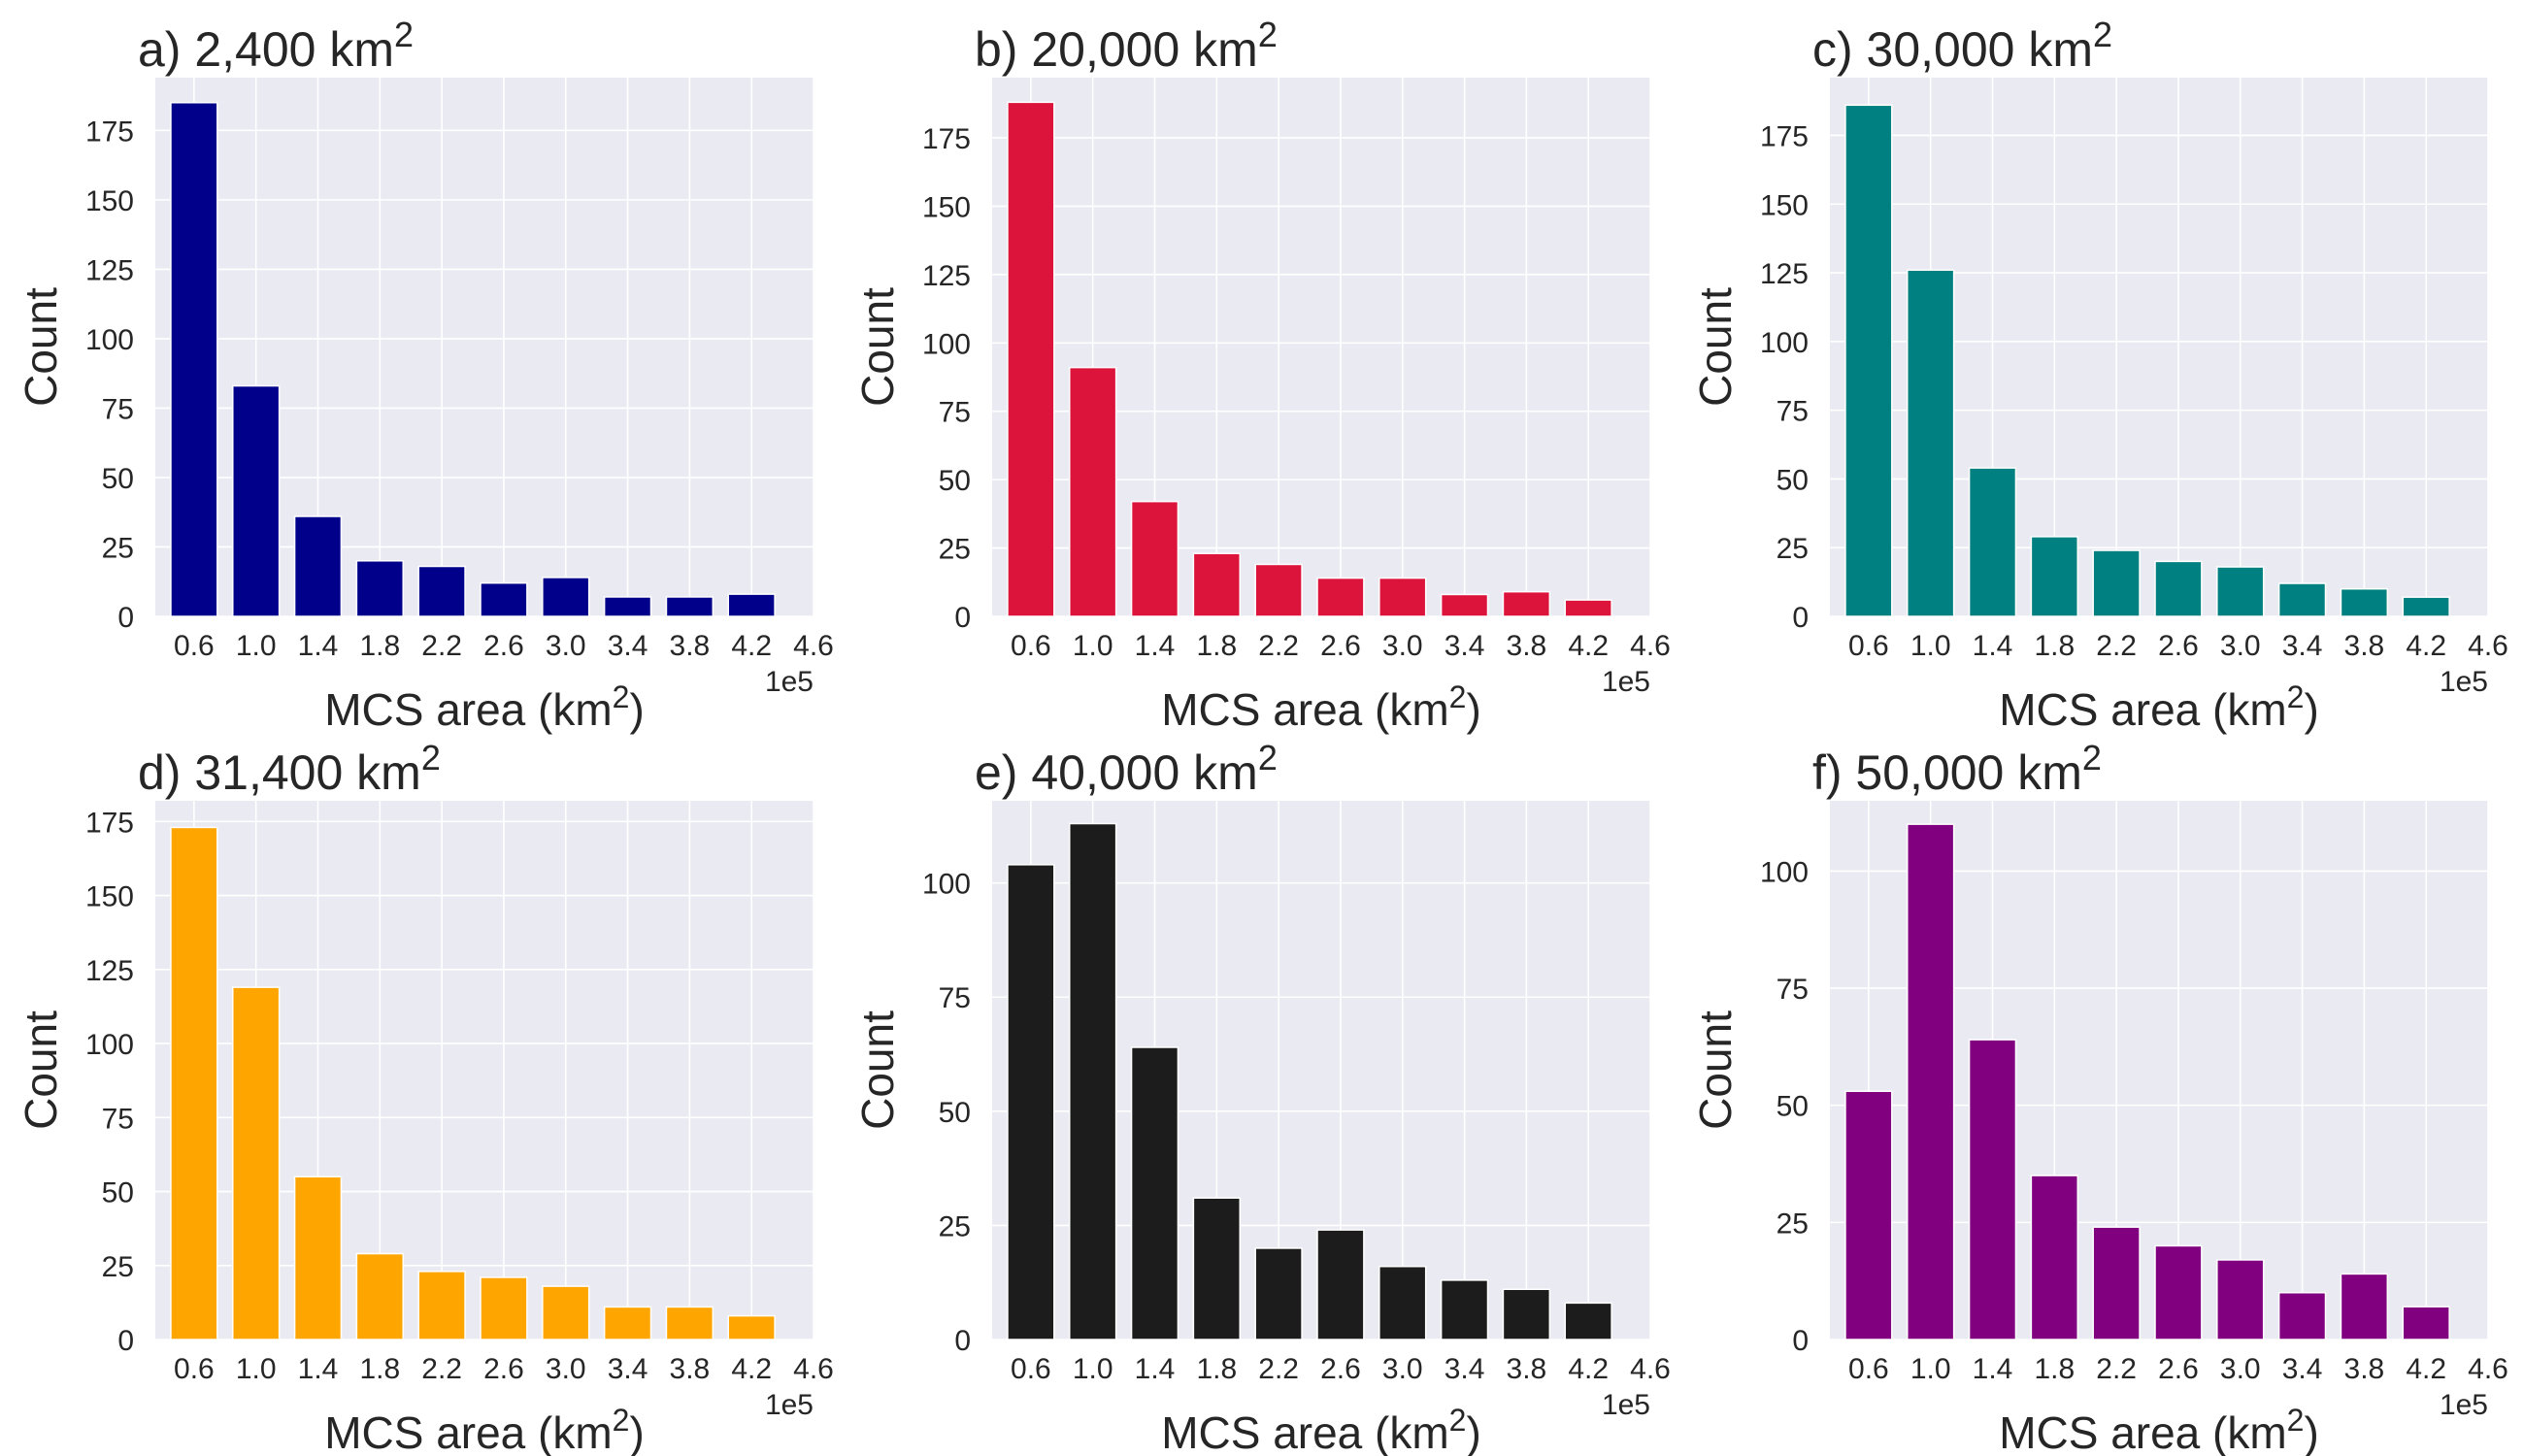 This screenshot has height=1456, width=2524. Describe the element at coordinates (1957, 769) in the screenshot. I see `panel-title: f) 50,000 km2` at that location.